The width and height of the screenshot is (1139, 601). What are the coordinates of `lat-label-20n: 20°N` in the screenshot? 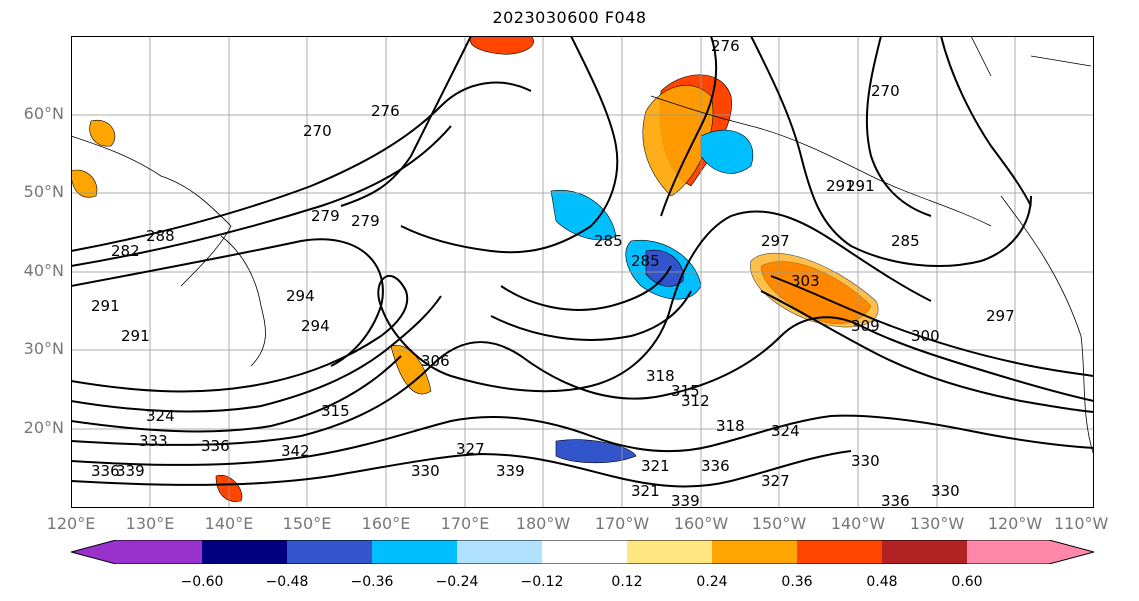 It's located at (43, 427).